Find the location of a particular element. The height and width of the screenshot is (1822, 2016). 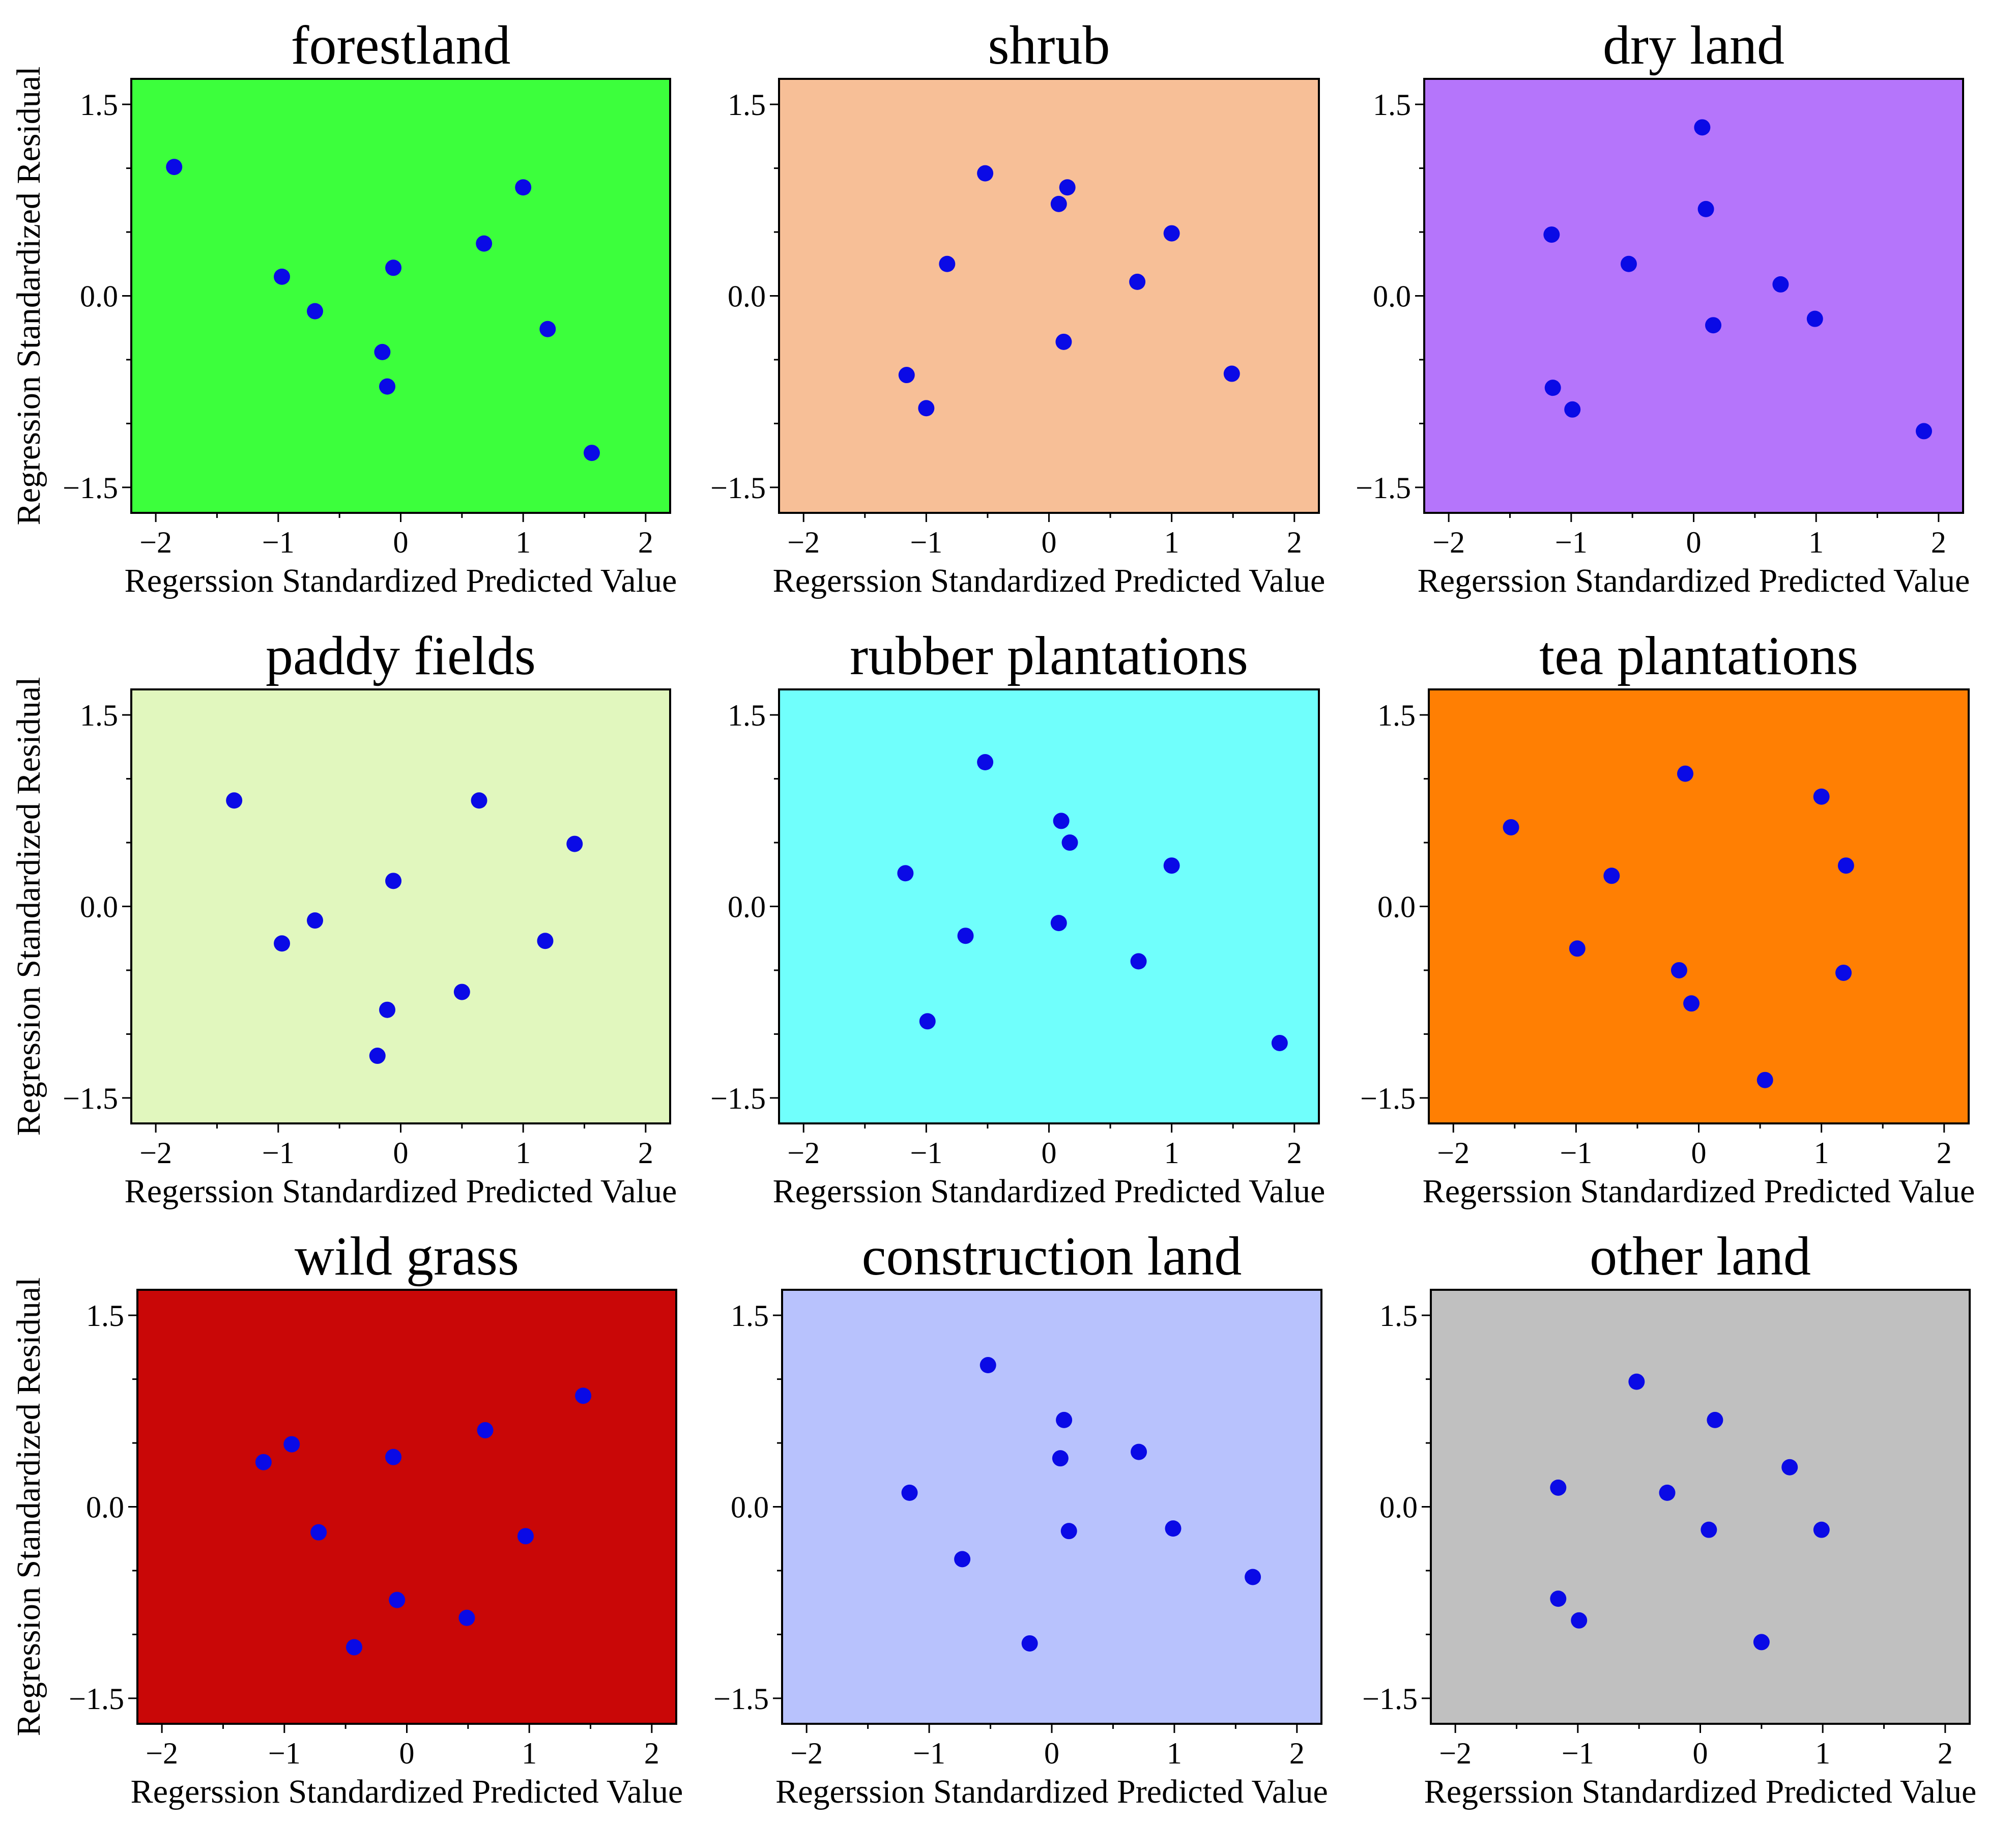

panel-paddy-fields-plot-area is located at coordinates (400, 906).